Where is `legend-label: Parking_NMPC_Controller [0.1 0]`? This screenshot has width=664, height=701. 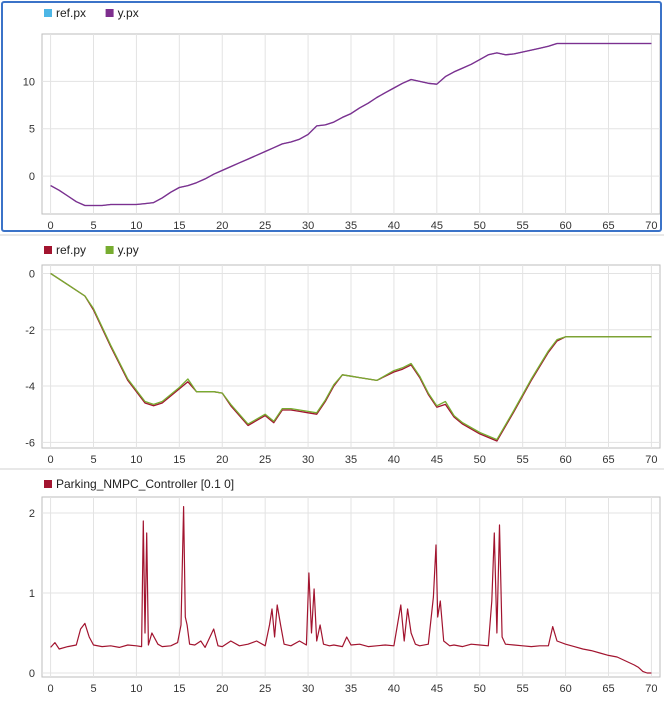
legend-label: Parking_NMPC_Controller [0.1 0] is located at coordinates (145, 484).